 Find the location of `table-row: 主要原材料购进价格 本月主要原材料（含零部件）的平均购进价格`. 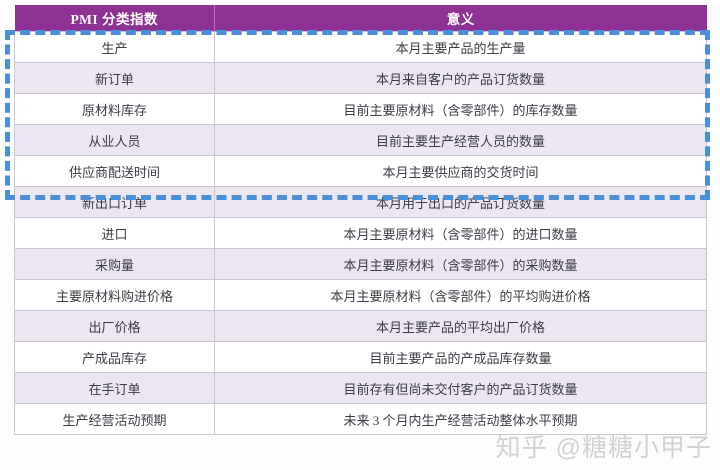

table-row: 主要原材料购进价格 本月主要原材料（含零部件）的平均购进价格 is located at coordinates (360, 295).